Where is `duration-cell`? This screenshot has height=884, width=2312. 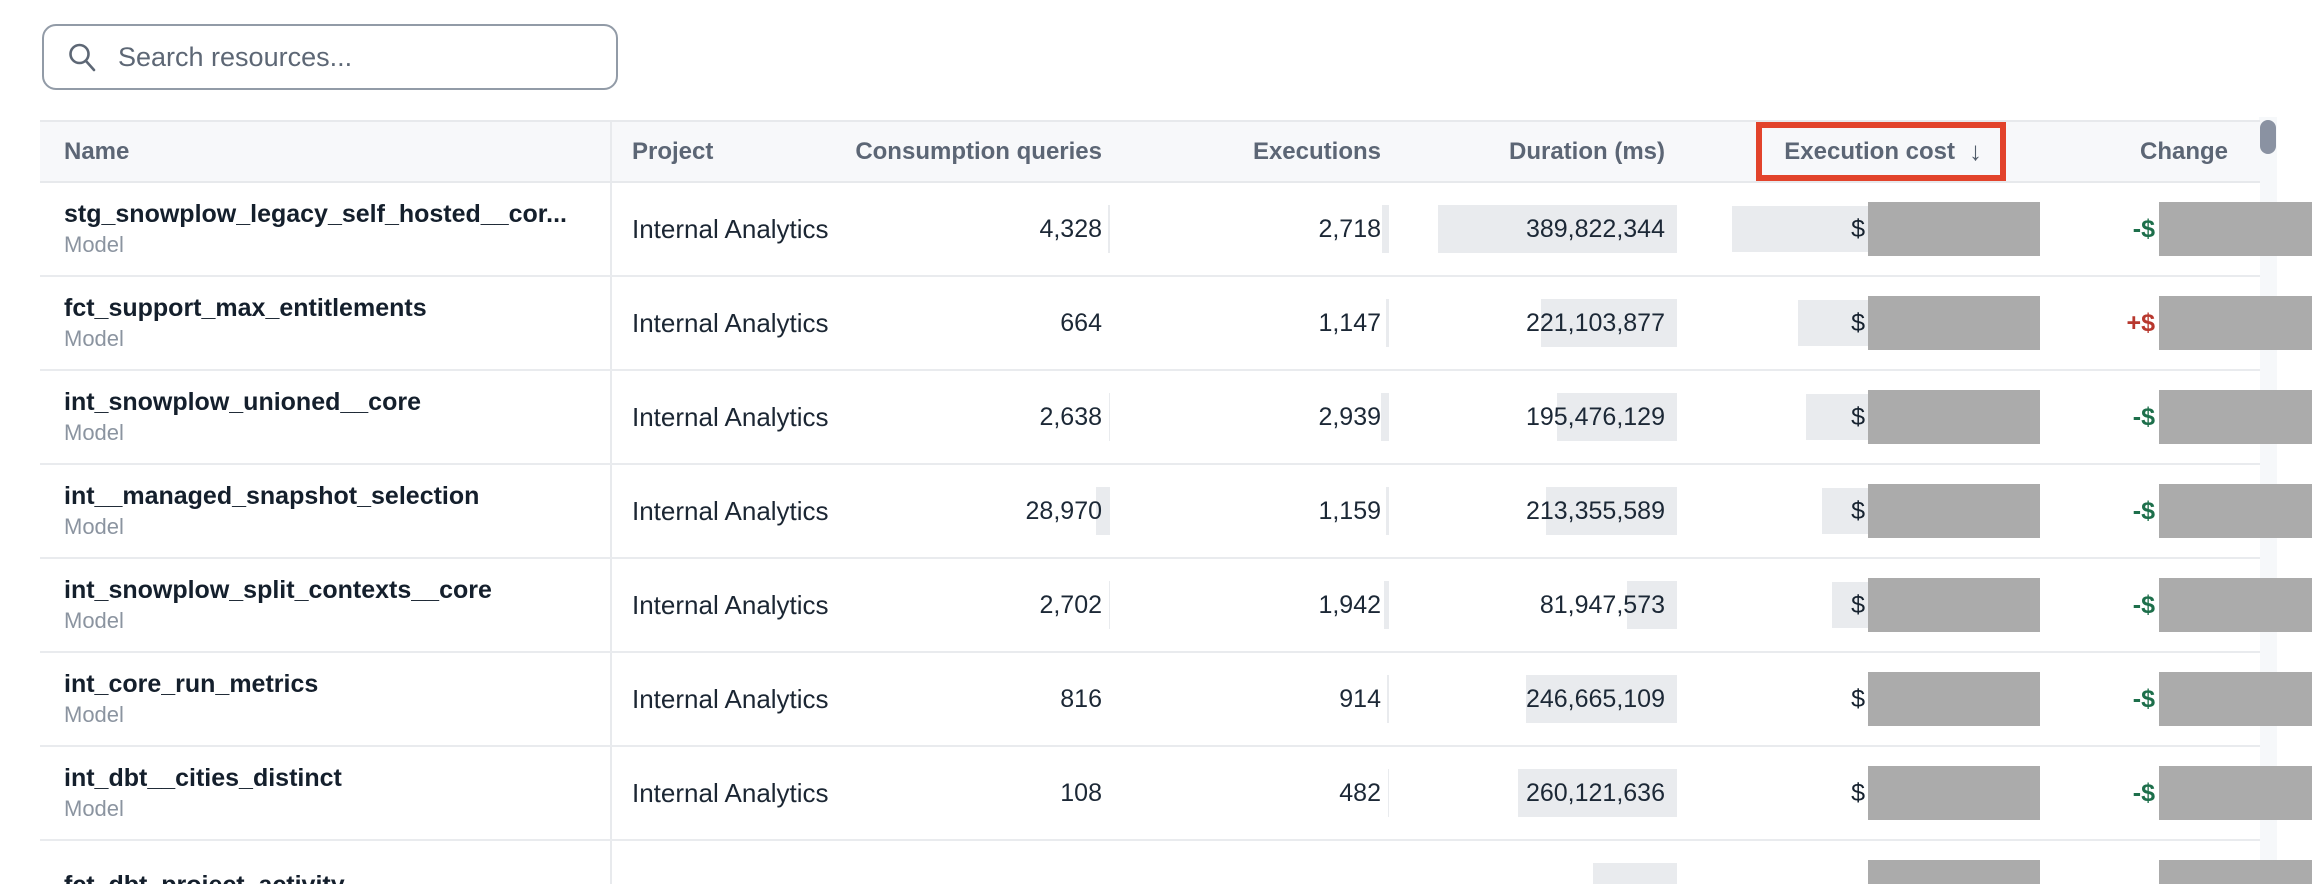 duration-cell is located at coordinates (1533, 862).